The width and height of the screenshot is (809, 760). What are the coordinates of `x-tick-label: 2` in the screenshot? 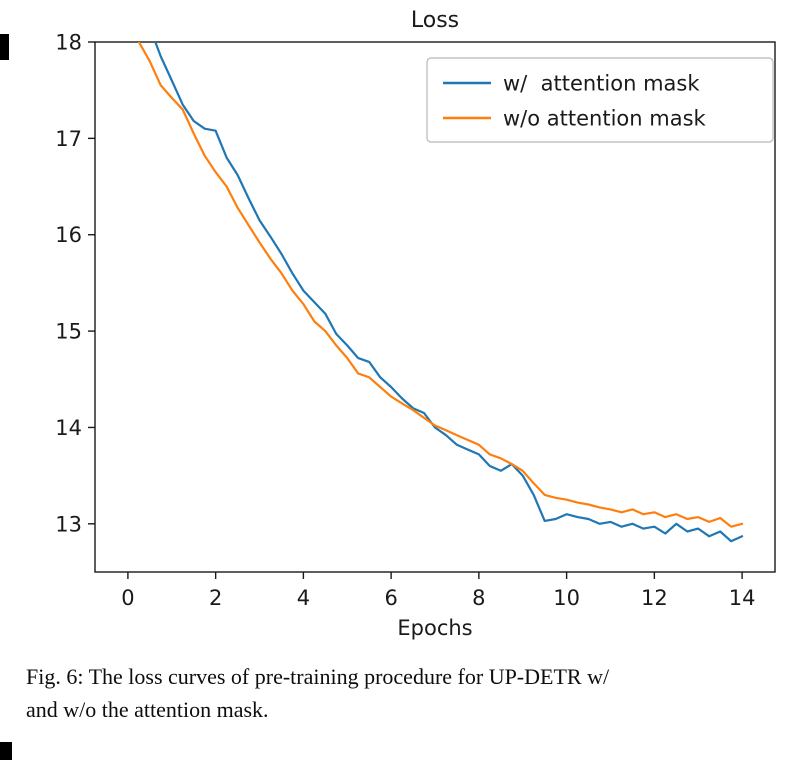 It's located at (215, 598).